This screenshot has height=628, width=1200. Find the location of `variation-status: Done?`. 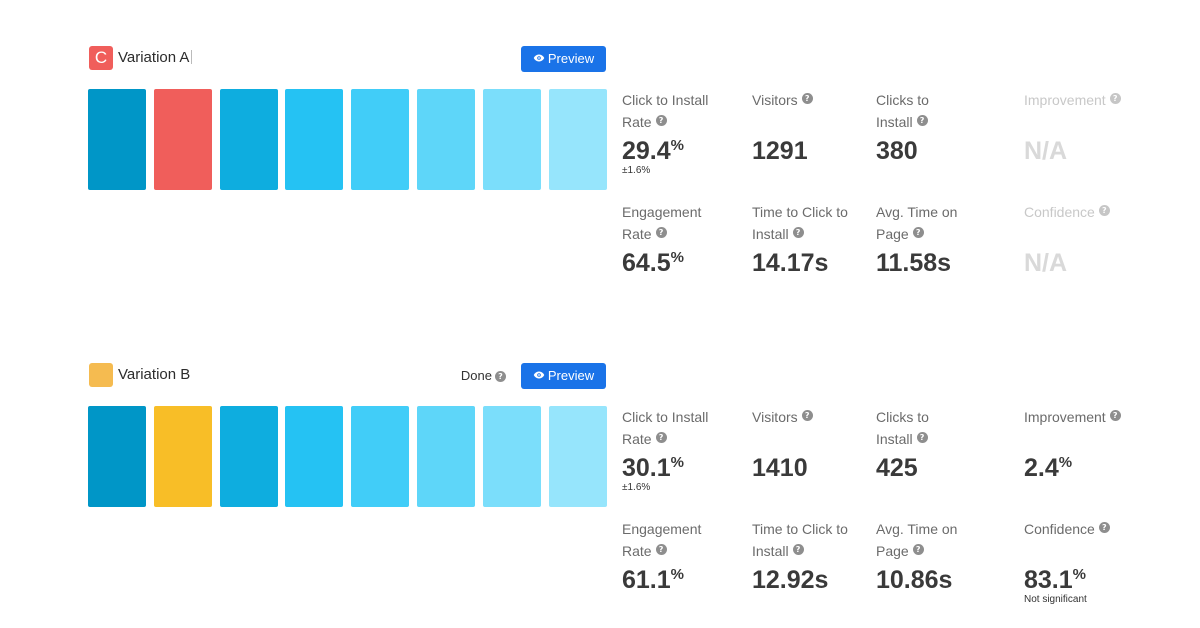

variation-status: Done? is located at coordinates (483, 376).